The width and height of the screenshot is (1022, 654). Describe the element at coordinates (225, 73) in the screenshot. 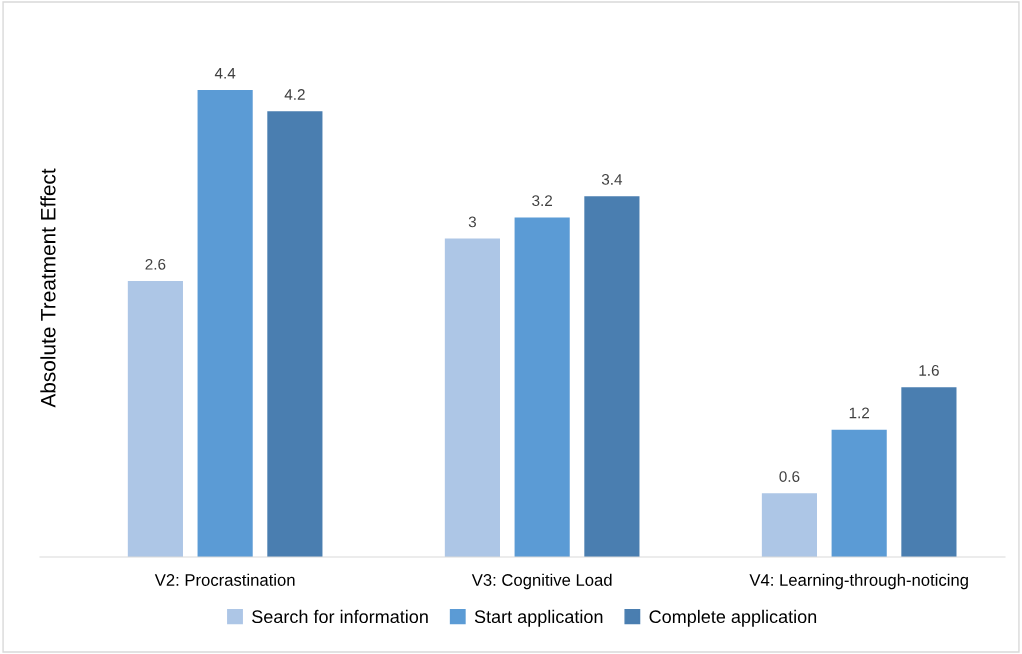

I see `data-label: 4.4` at that location.